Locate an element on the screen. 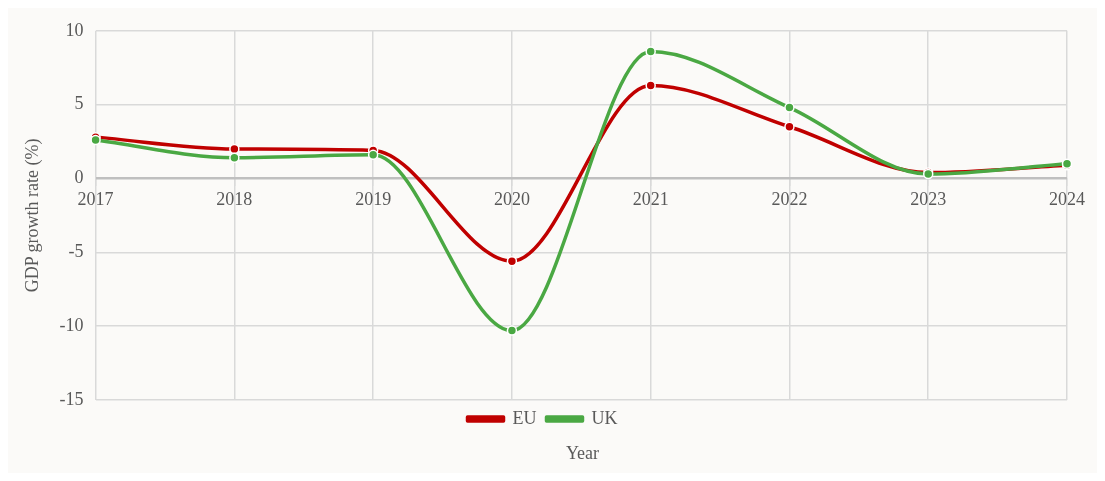 This screenshot has height=481, width=1105. y-tick-label: -15 is located at coordinates (71, 398).